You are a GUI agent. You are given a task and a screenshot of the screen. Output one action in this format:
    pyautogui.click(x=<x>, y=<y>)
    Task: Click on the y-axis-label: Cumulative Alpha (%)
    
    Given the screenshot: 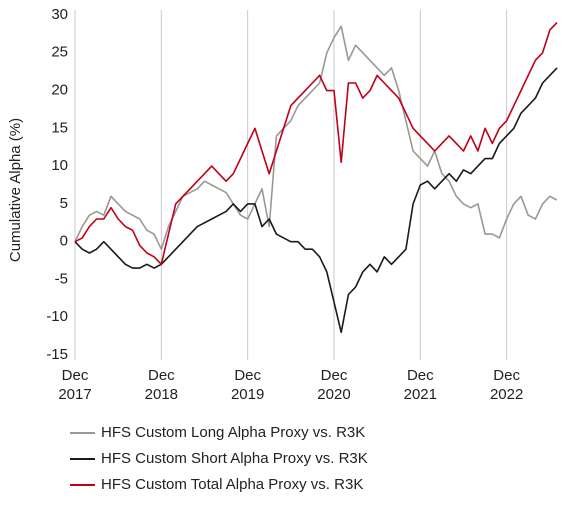 What is the action you would take?
    pyautogui.click(x=15, y=190)
    